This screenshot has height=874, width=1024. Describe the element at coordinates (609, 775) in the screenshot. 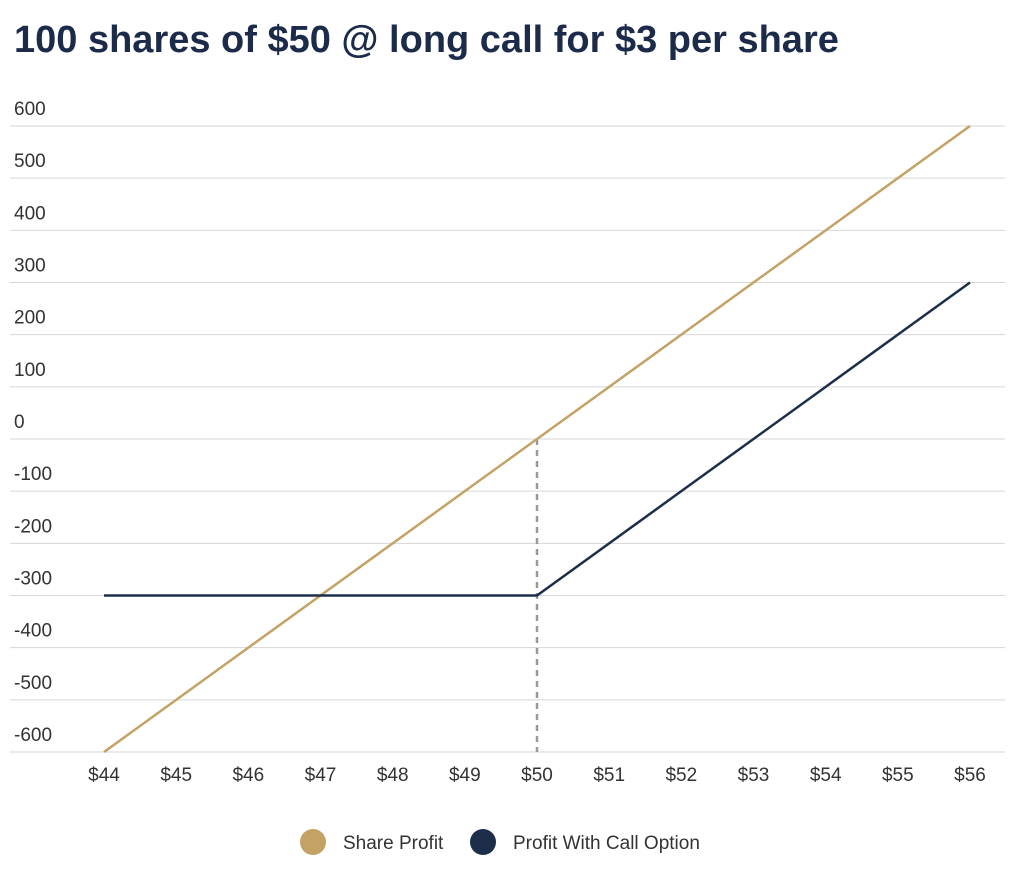

I see `x-tick-label: $51` at that location.